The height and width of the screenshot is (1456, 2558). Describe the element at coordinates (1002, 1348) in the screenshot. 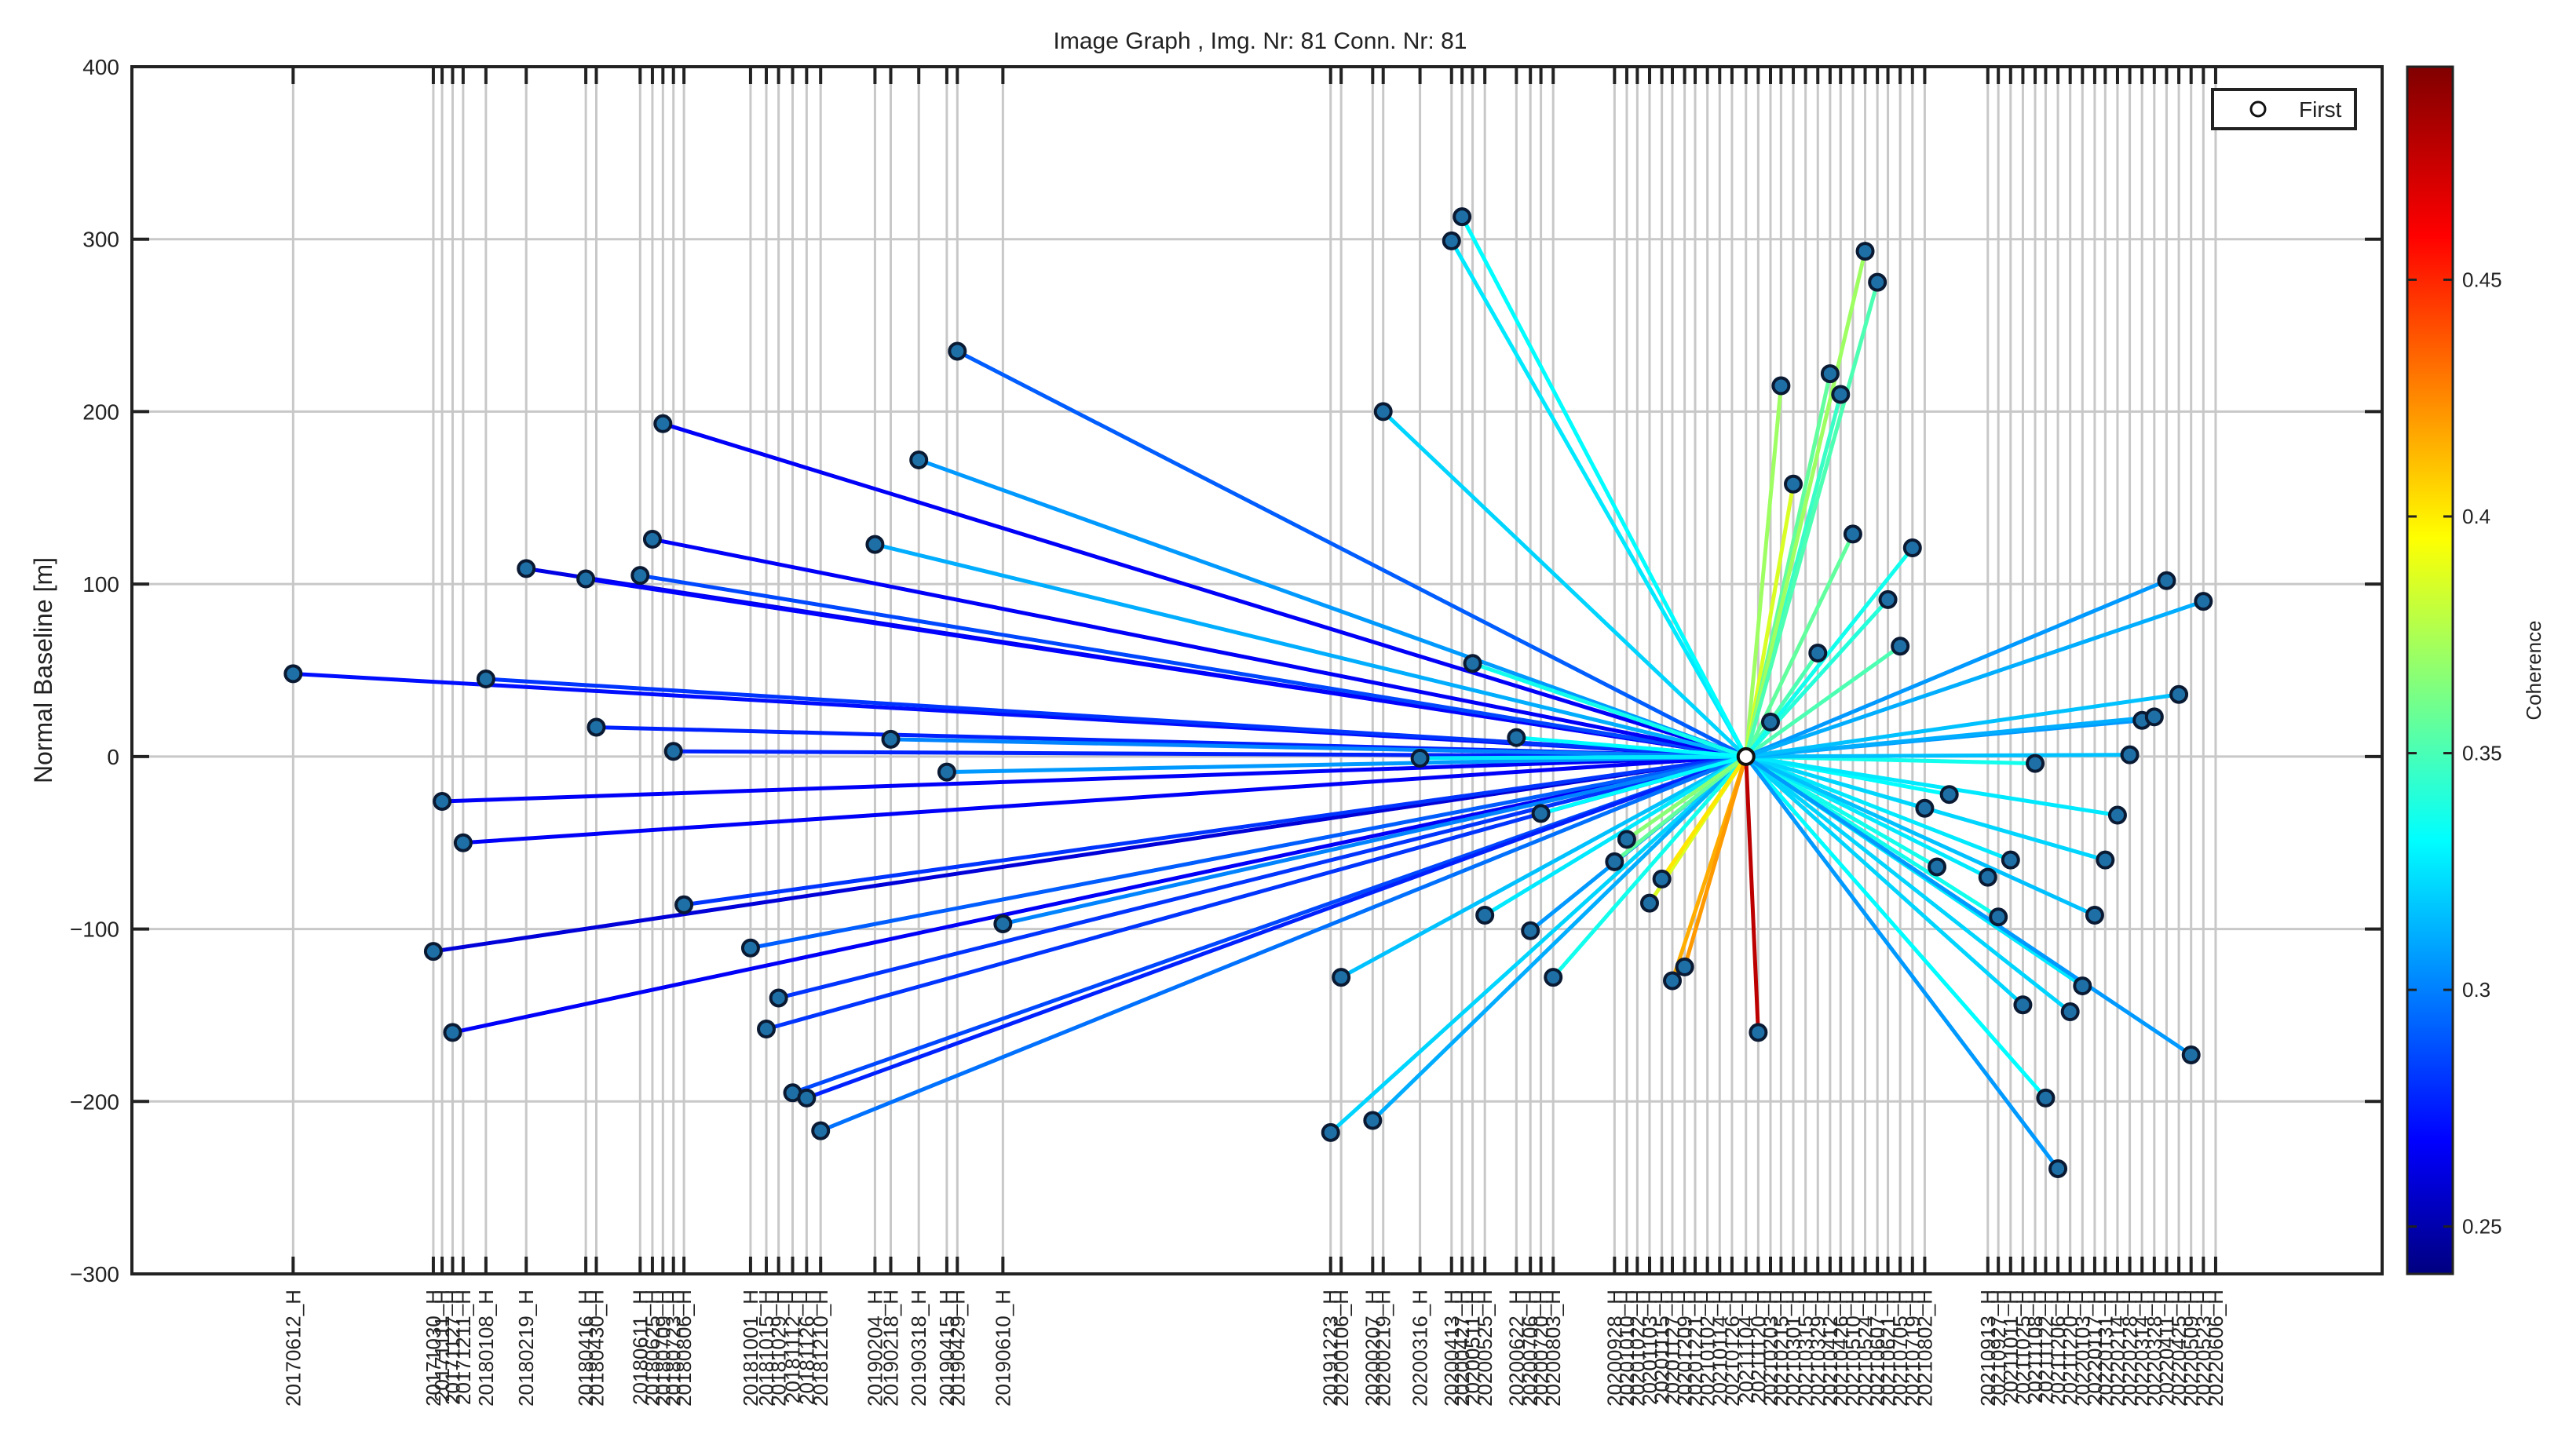

I see `x-tick-label: 20190610_H` at that location.